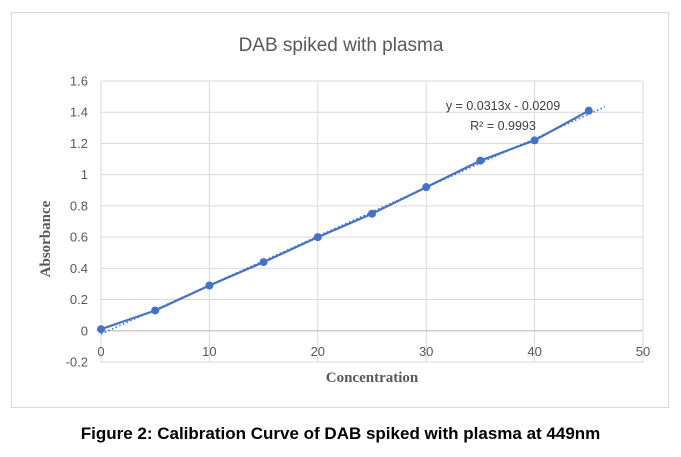 This screenshot has width=681, height=457. Describe the element at coordinates (341, 45) in the screenshot. I see `chart-title: DAB spiked with plasma` at that location.